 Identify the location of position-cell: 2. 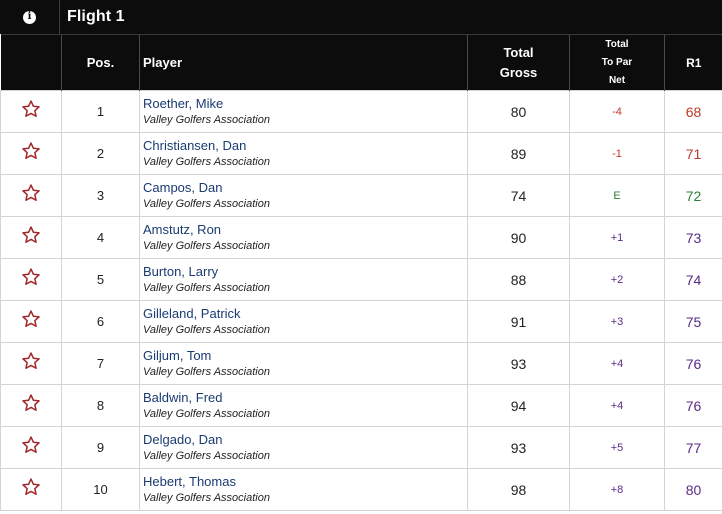
(100, 153).